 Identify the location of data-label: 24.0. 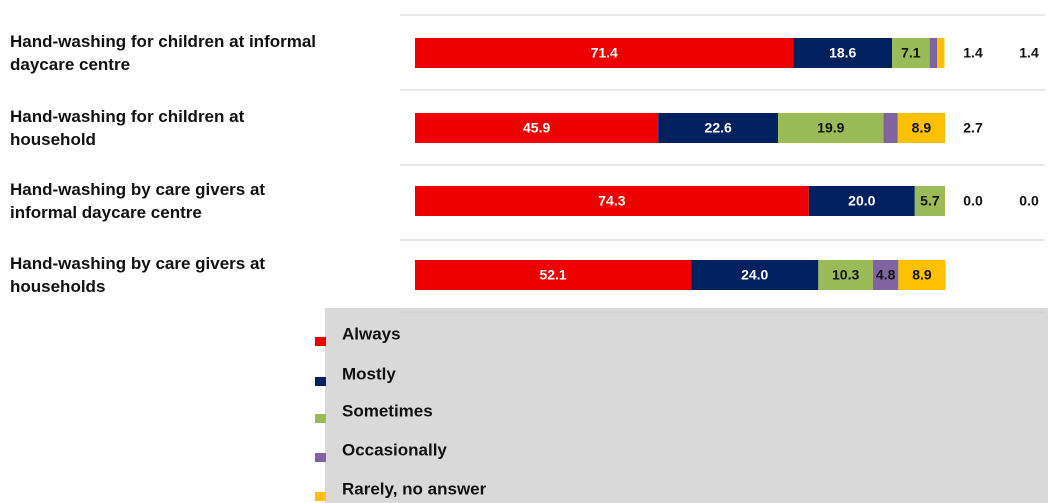
(754, 275).